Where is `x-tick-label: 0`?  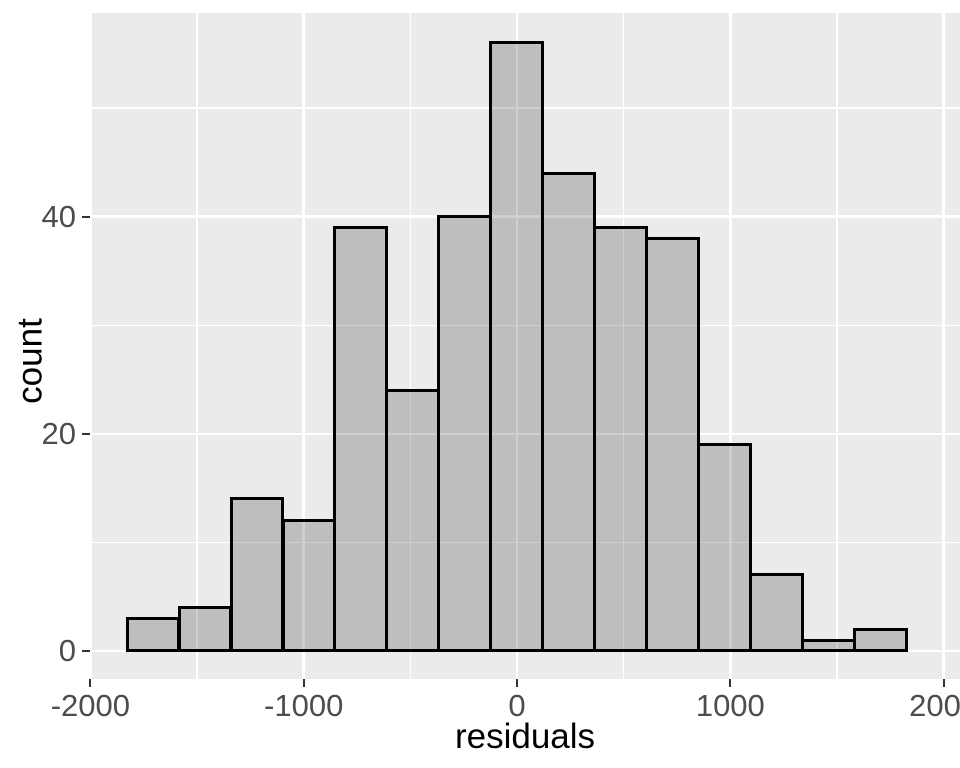
x-tick-label: 0 is located at coordinates (517, 705).